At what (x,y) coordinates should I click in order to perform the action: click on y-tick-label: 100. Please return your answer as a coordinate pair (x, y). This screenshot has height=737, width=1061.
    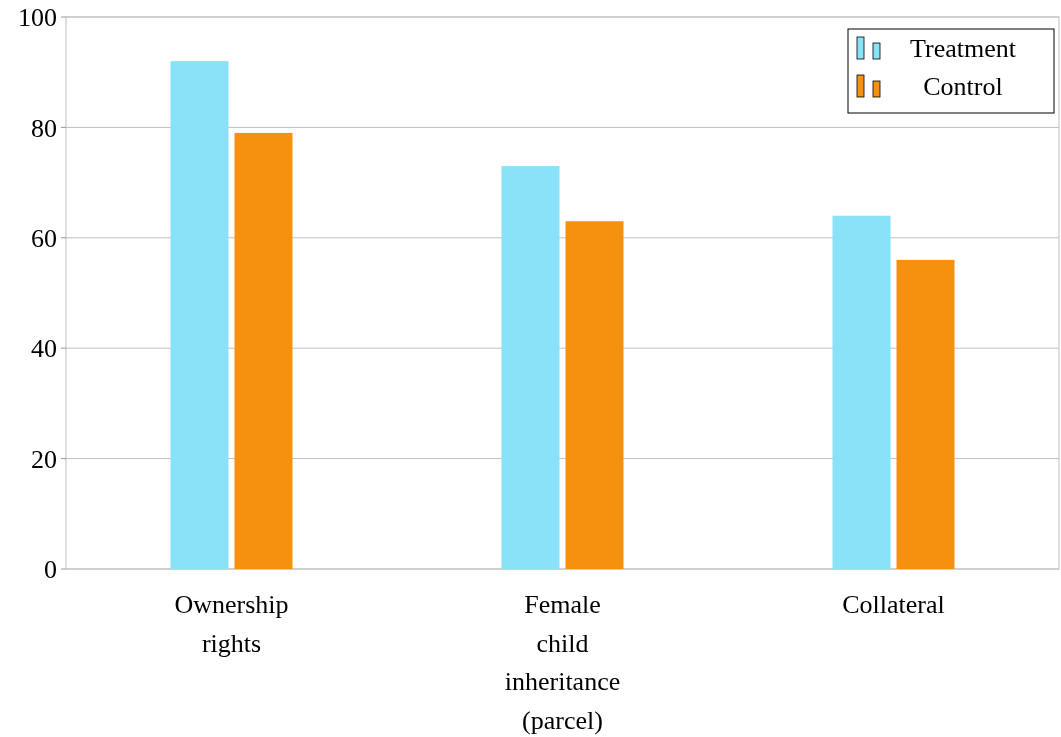
    Looking at the image, I should click on (37, 18).